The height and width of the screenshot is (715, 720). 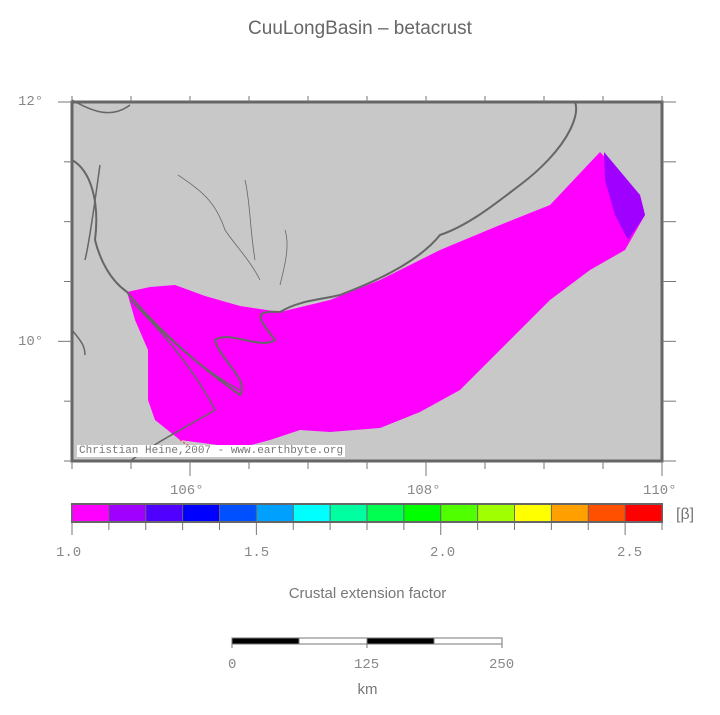 What do you see at coordinates (443, 553) in the screenshot?
I see `colorbar-tick-label: 2.0` at bounding box center [443, 553].